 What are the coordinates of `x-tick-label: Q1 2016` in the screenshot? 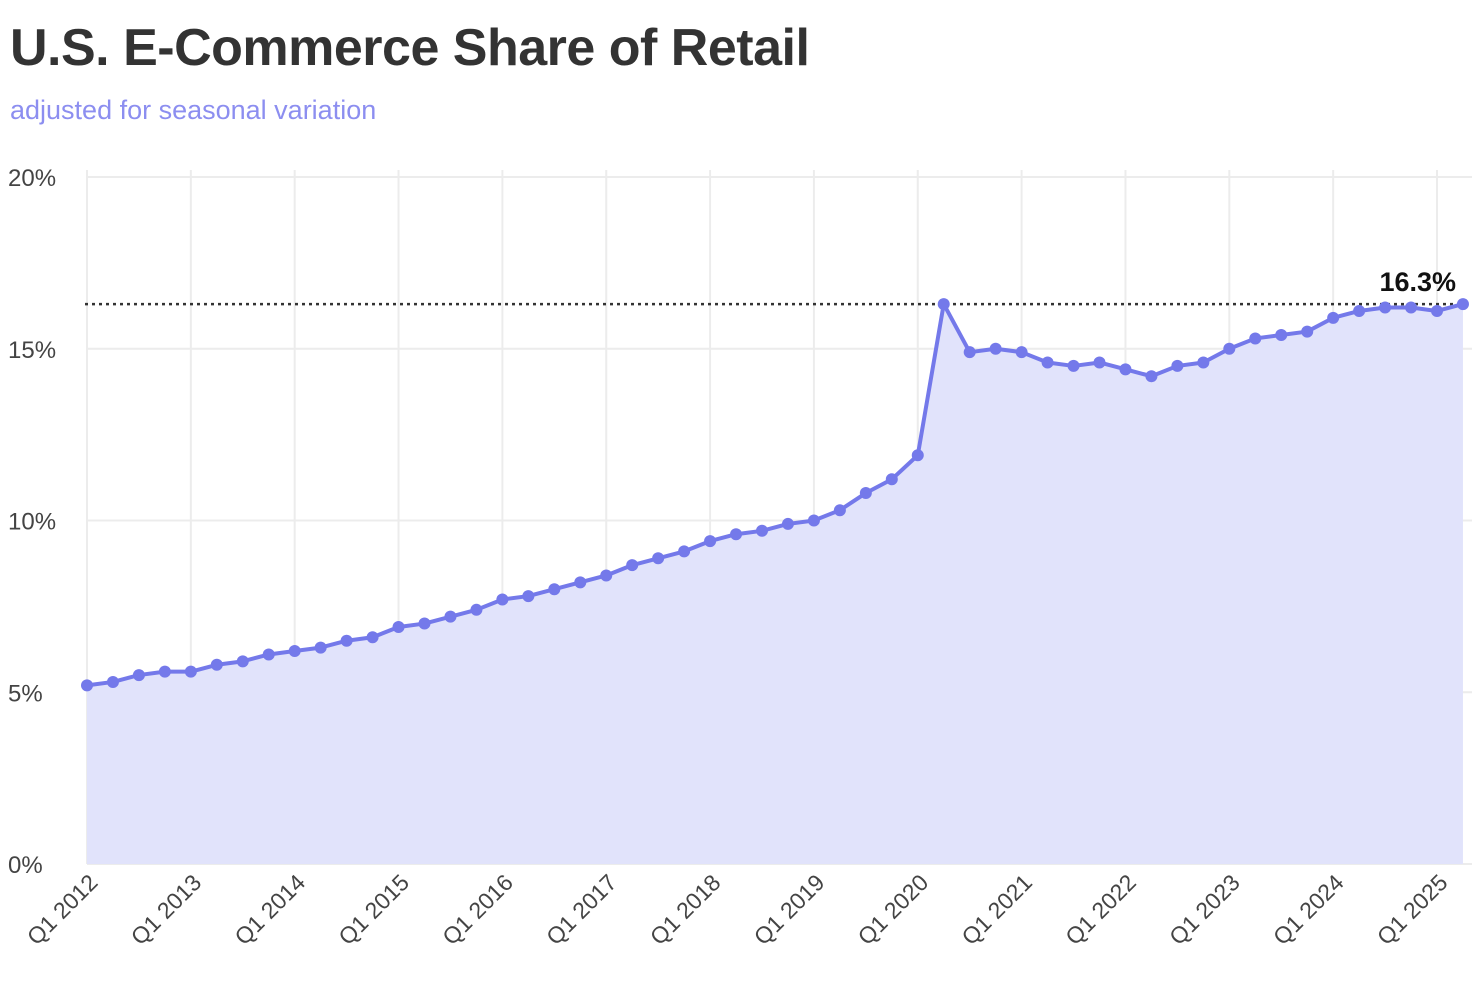 It's located at (477, 909).